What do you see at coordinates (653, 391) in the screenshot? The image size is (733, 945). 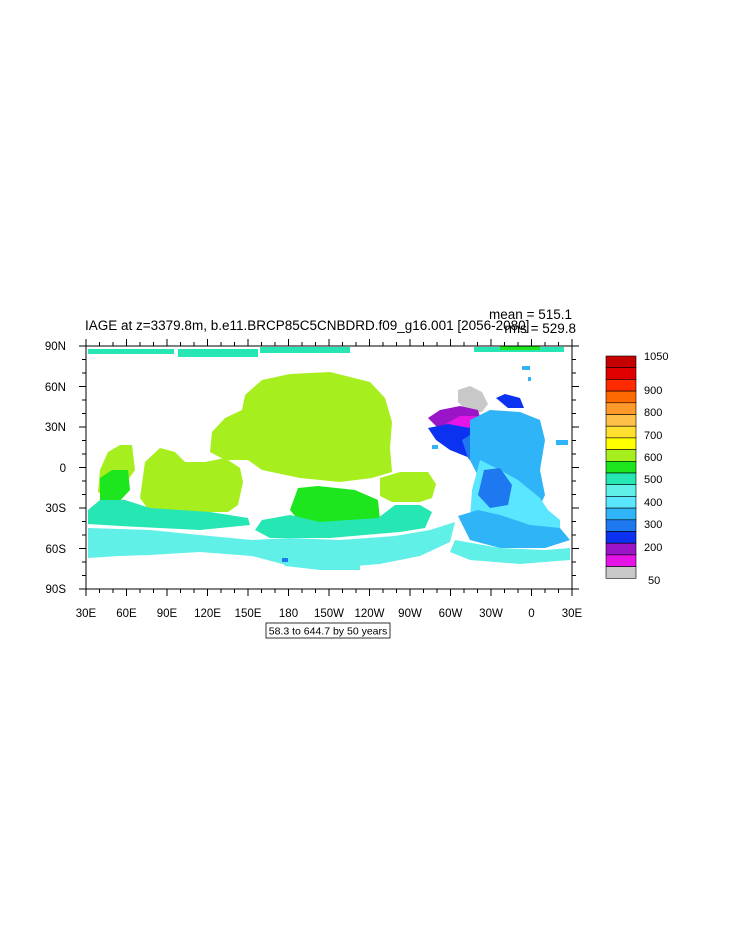 I see `colorbar-label: 900` at bounding box center [653, 391].